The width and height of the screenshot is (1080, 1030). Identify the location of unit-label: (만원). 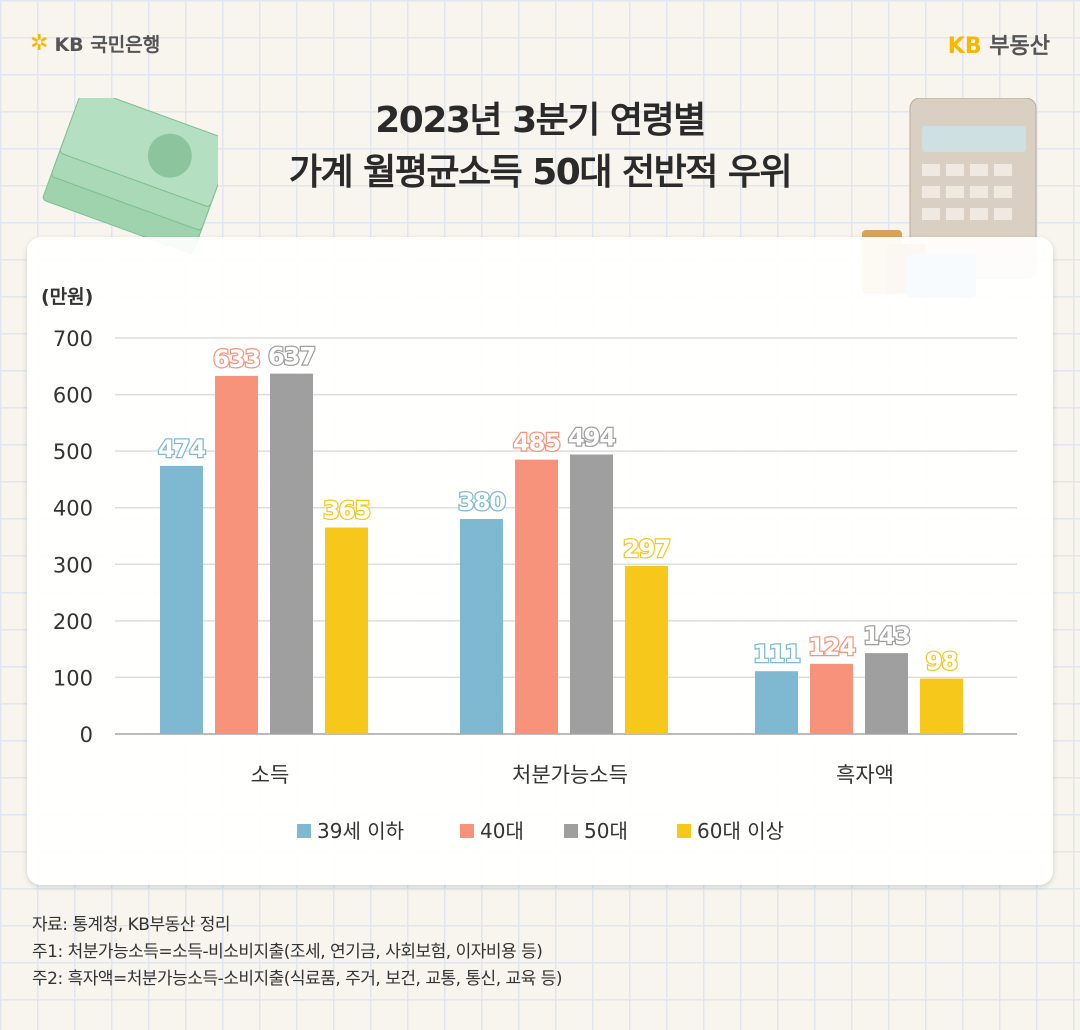
(67, 297).